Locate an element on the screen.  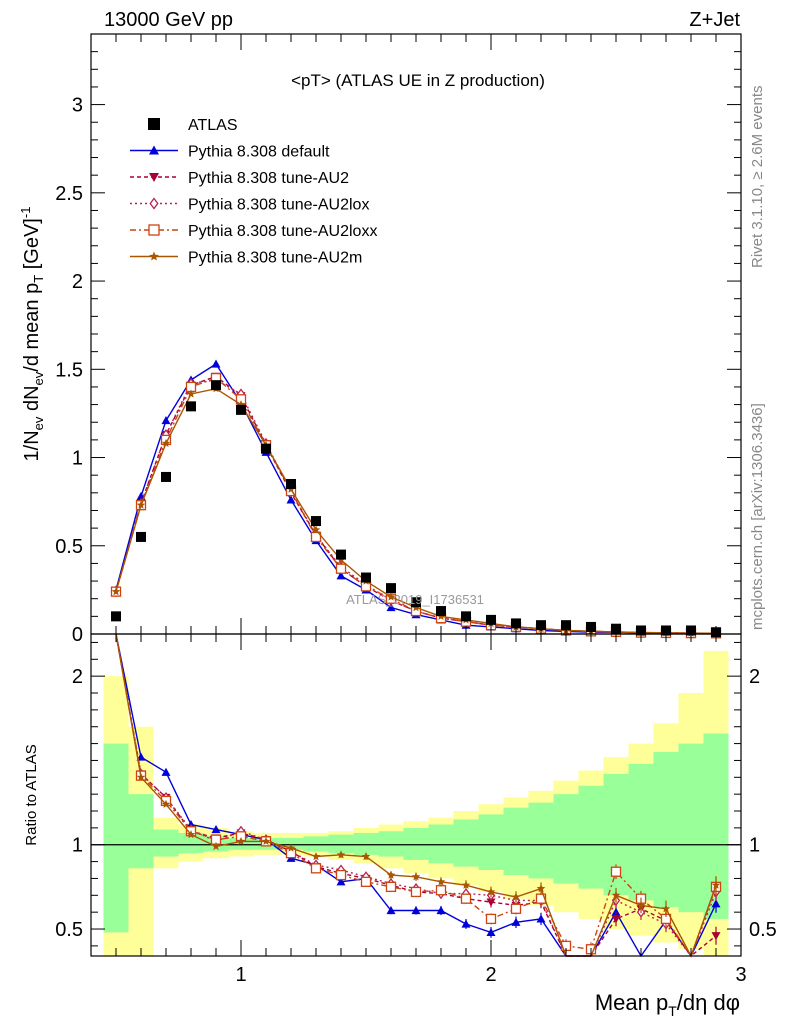
x-axis-label: Mean pT/dη dφ is located at coordinates (667, 1004).